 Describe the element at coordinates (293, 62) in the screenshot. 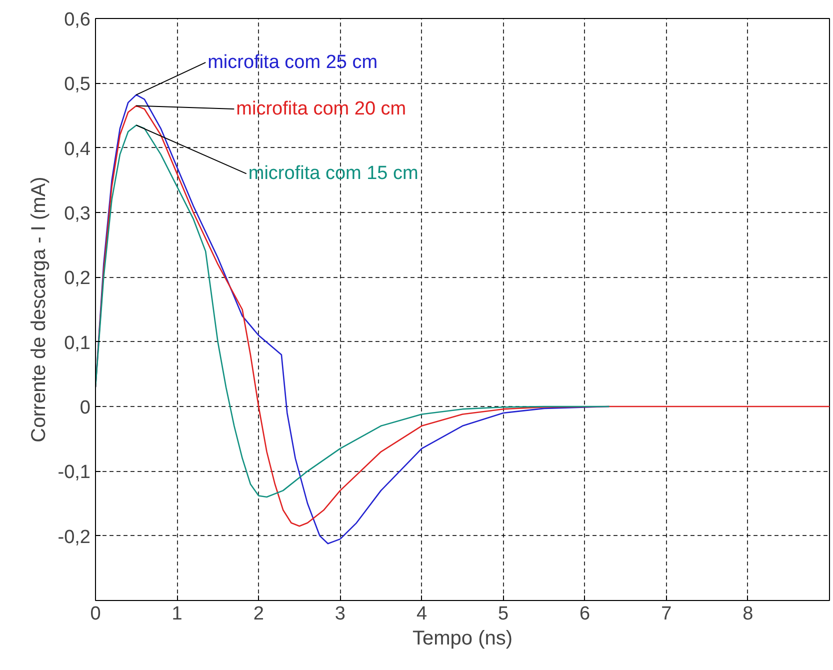

I see `text: microfita com 25 cm` at that location.